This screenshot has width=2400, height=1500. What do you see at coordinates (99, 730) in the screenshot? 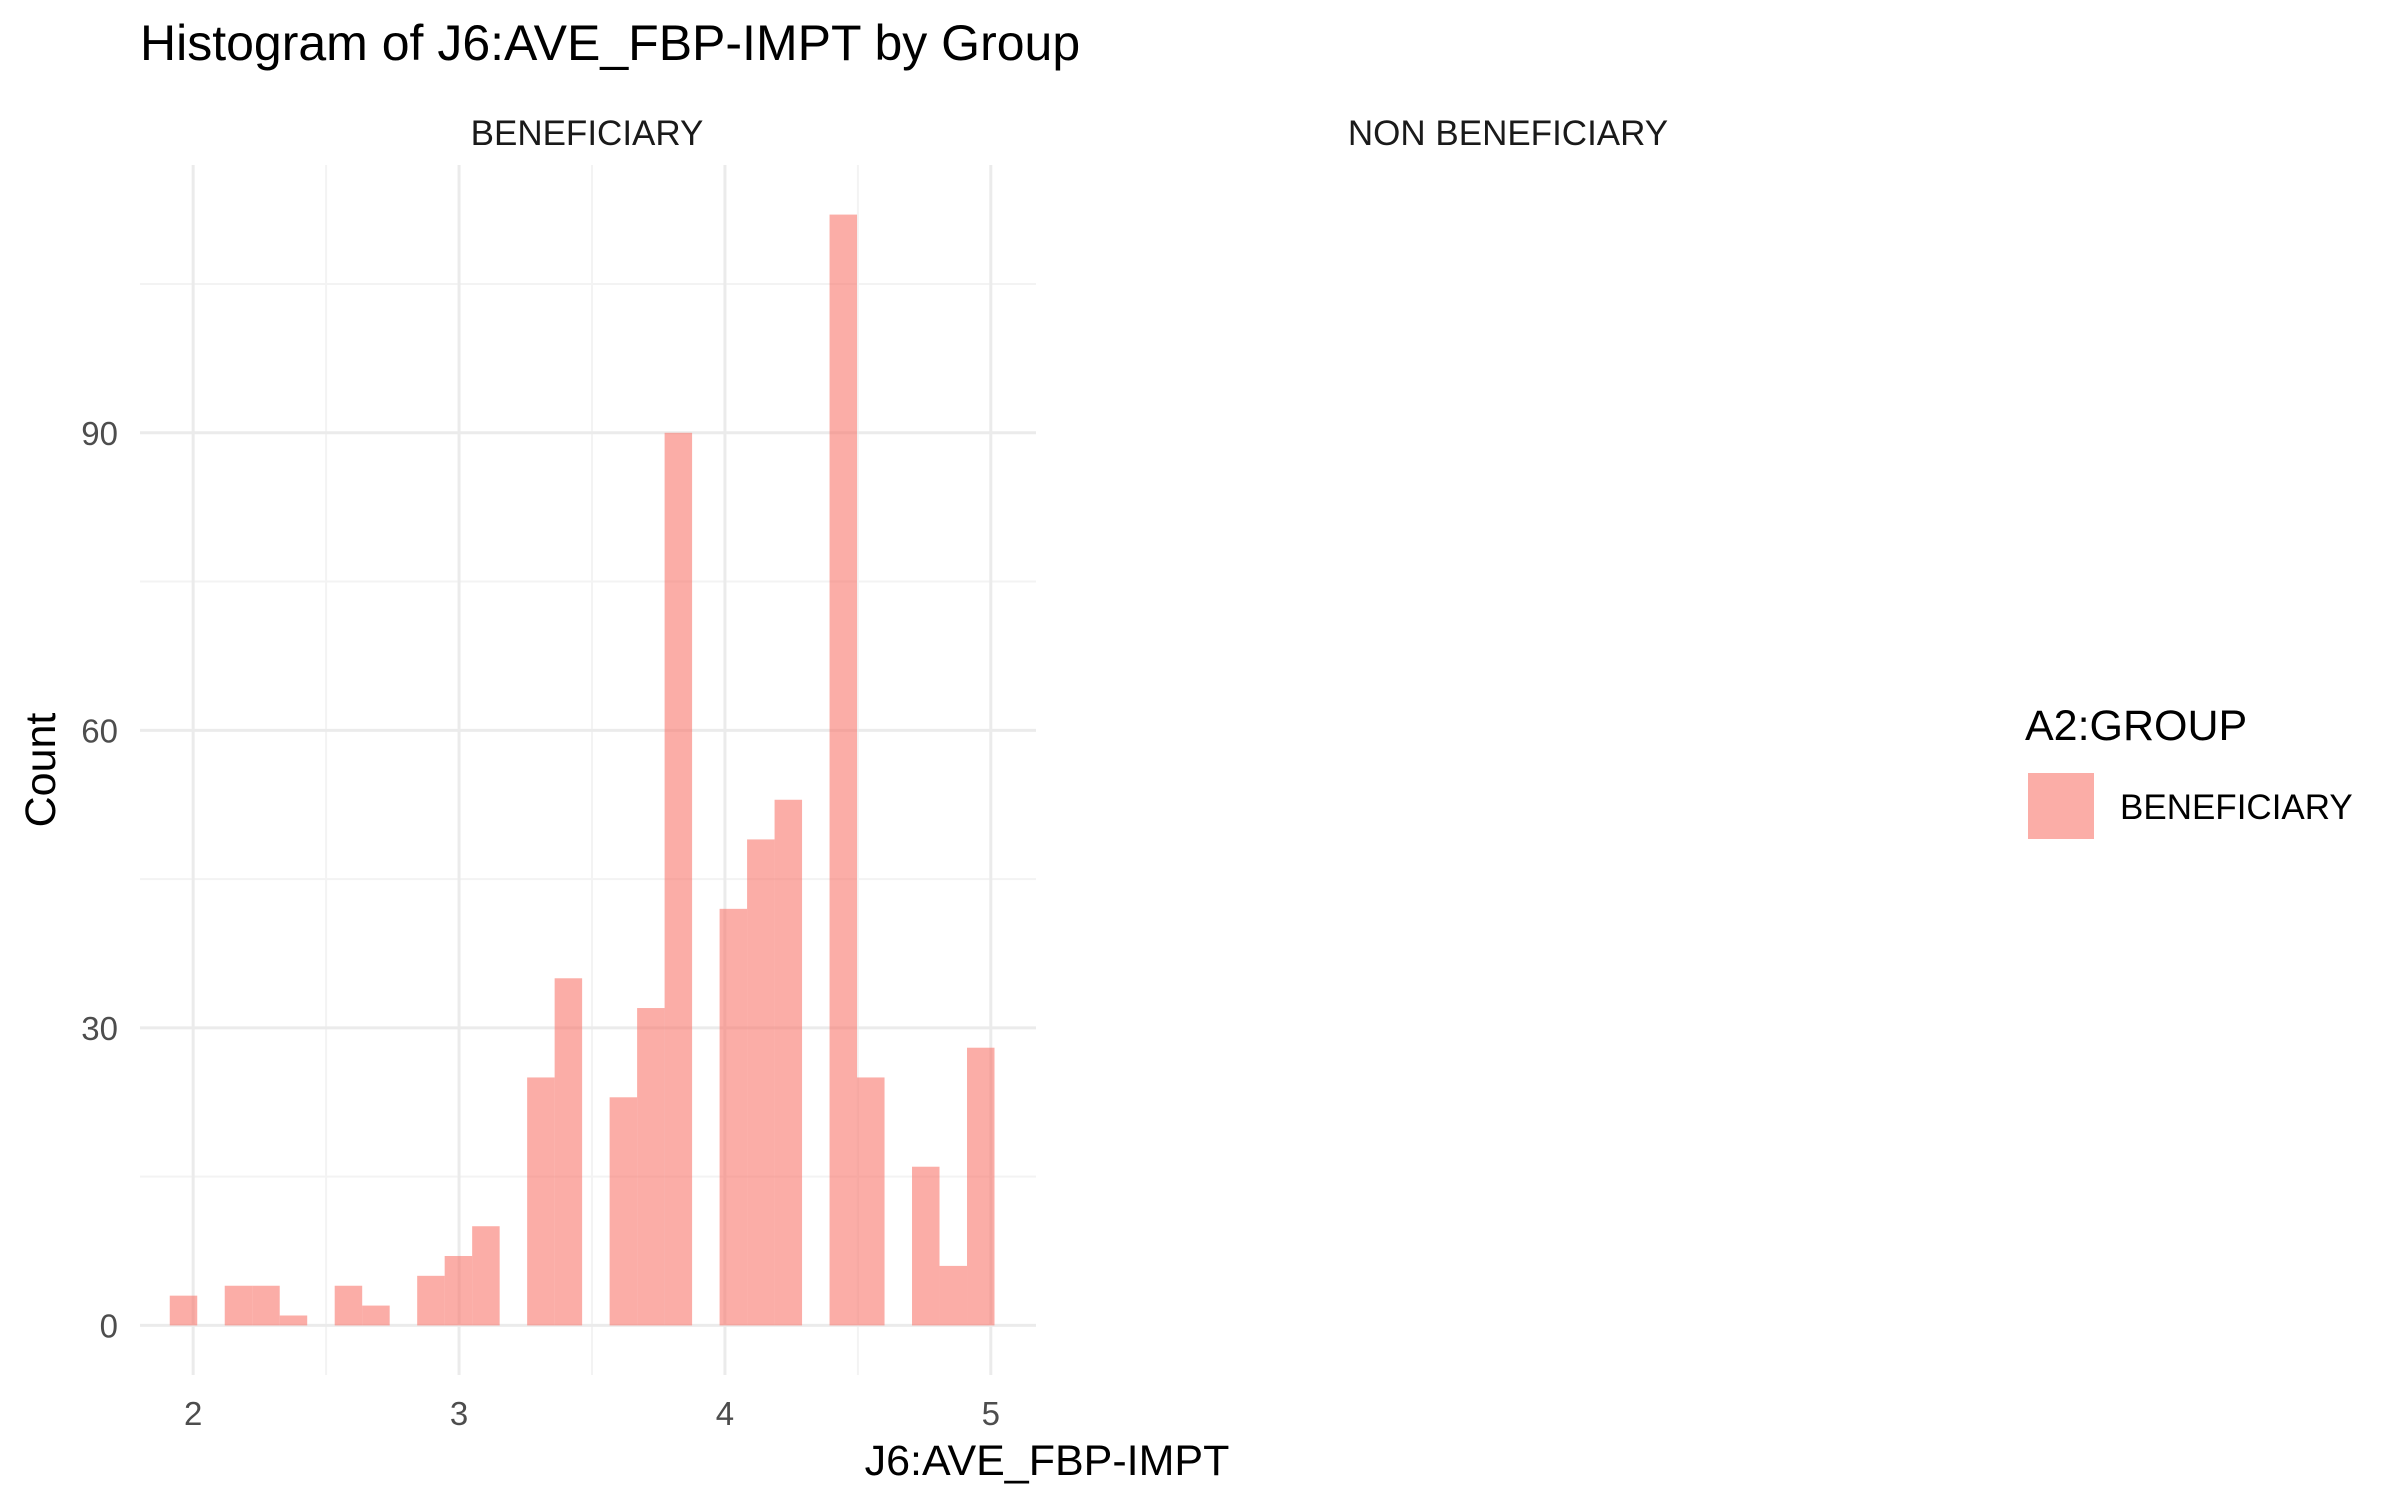
I see `y-tick-label: 60` at bounding box center [99, 730].